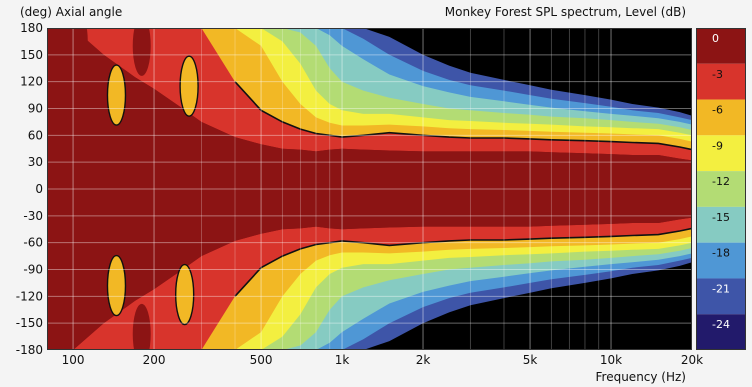 The width and height of the screenshot is (752, 387). I want to click on x-tick-label: 500, so click(261, 360).